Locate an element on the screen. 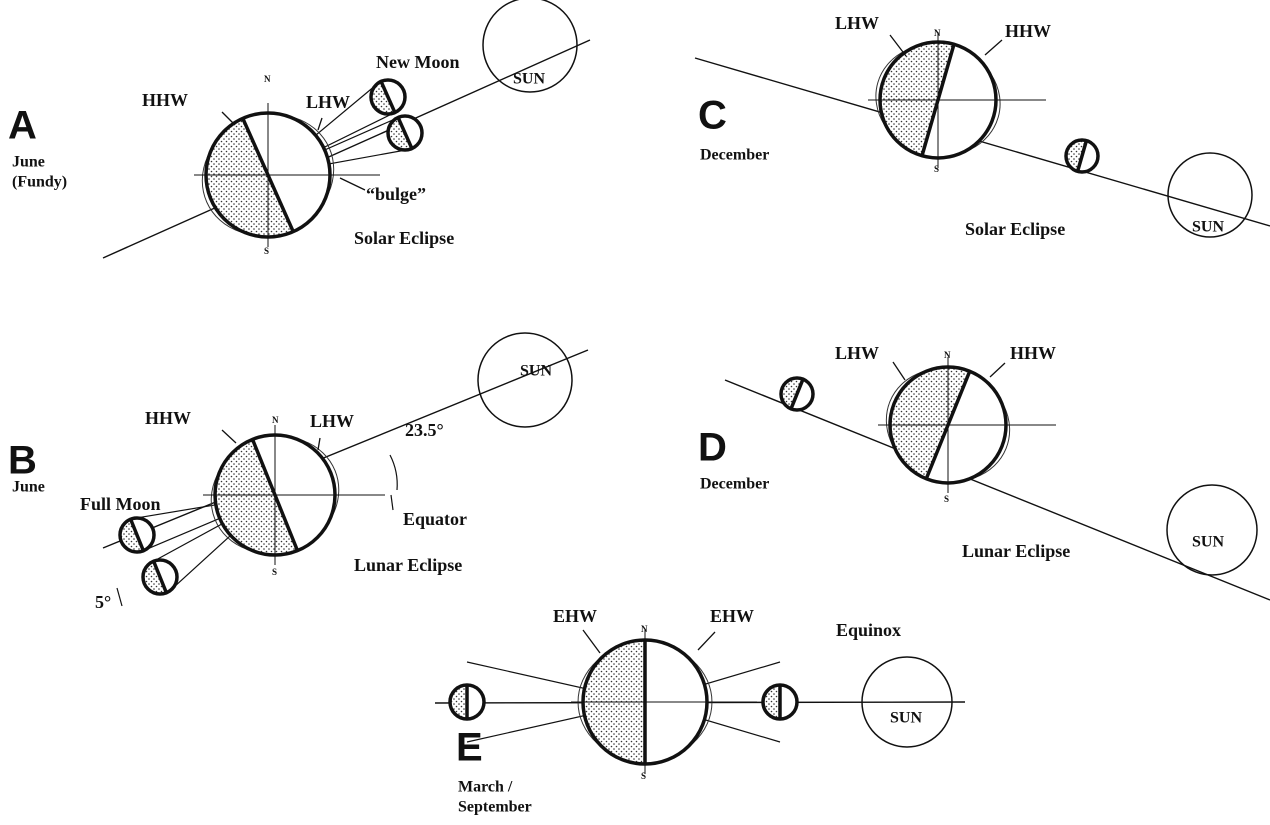 The height and width of the screenshot is (825, 1270). angle-arc is located at coordinates (393, 472).